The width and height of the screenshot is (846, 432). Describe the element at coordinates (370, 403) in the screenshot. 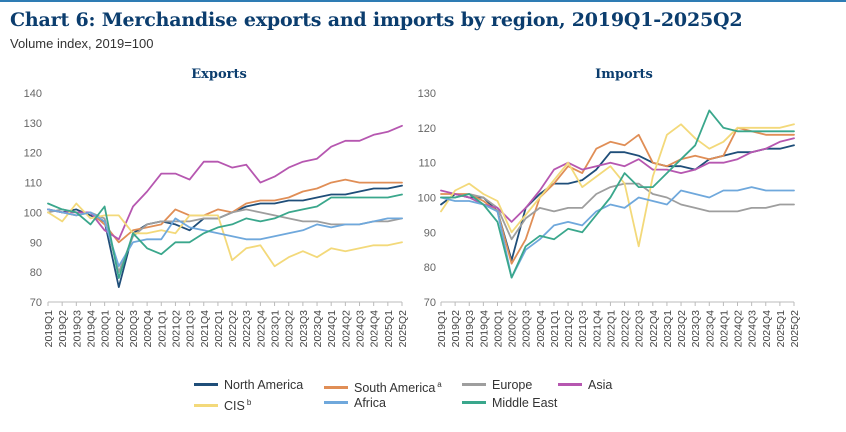

I see `legend-label: Africa` at that location.